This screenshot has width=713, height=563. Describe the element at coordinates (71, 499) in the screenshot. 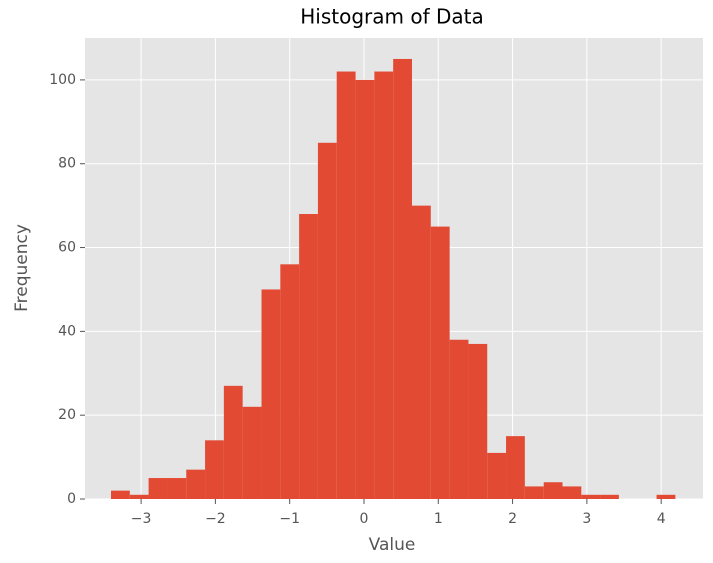

I see `y-tick-label: 0` at that location.